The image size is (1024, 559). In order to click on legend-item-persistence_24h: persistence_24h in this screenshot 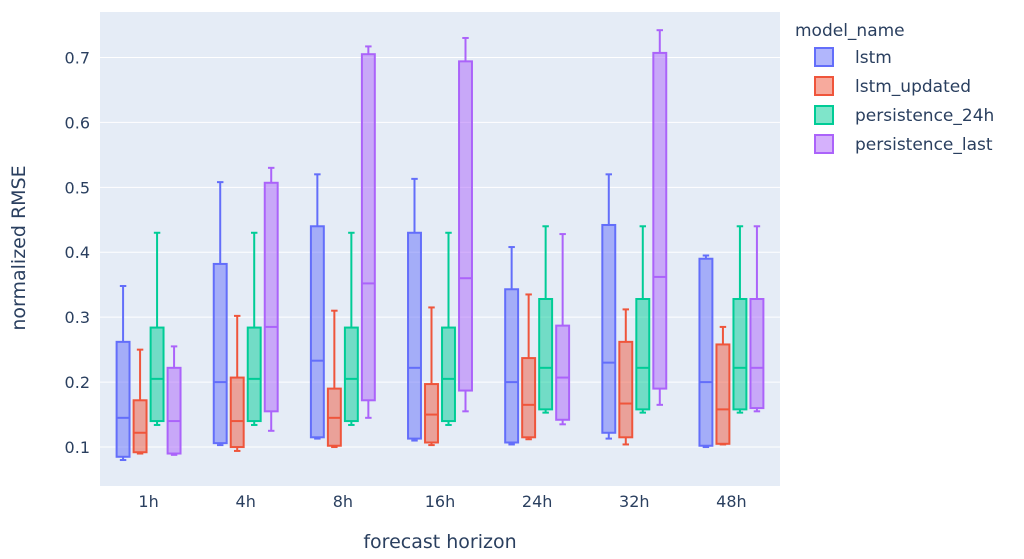, I will do `click(904, 115)`.